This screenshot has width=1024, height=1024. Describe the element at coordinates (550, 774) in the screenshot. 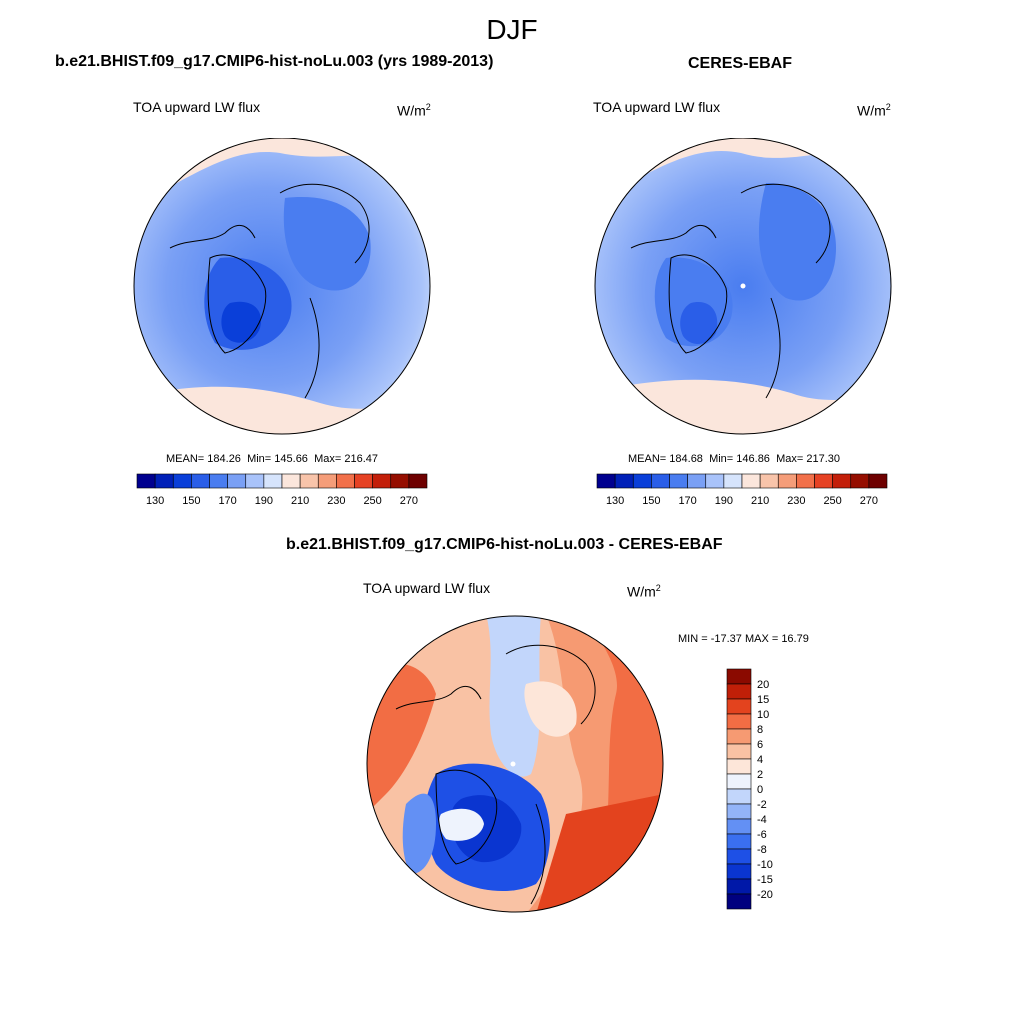

I see `diff-coastline-eurasia` at that location.